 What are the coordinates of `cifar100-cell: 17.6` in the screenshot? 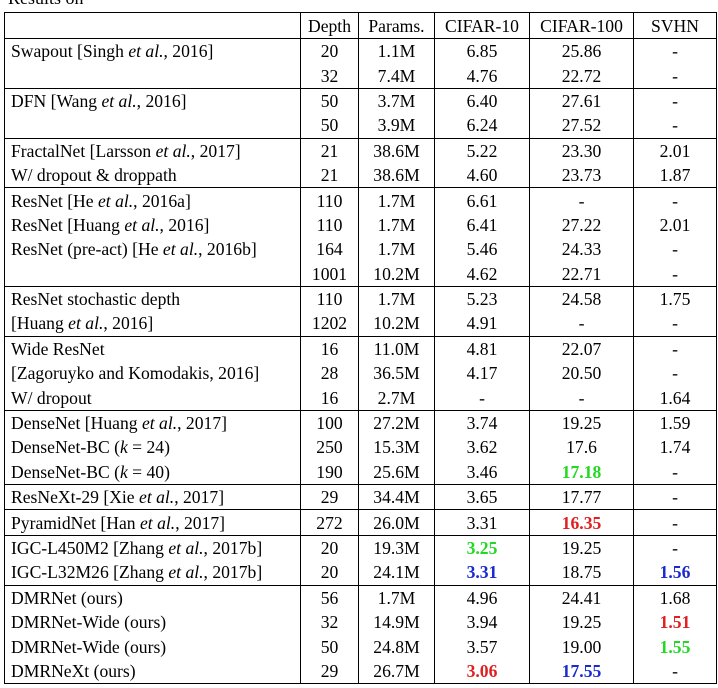 It's located at (581, 447).